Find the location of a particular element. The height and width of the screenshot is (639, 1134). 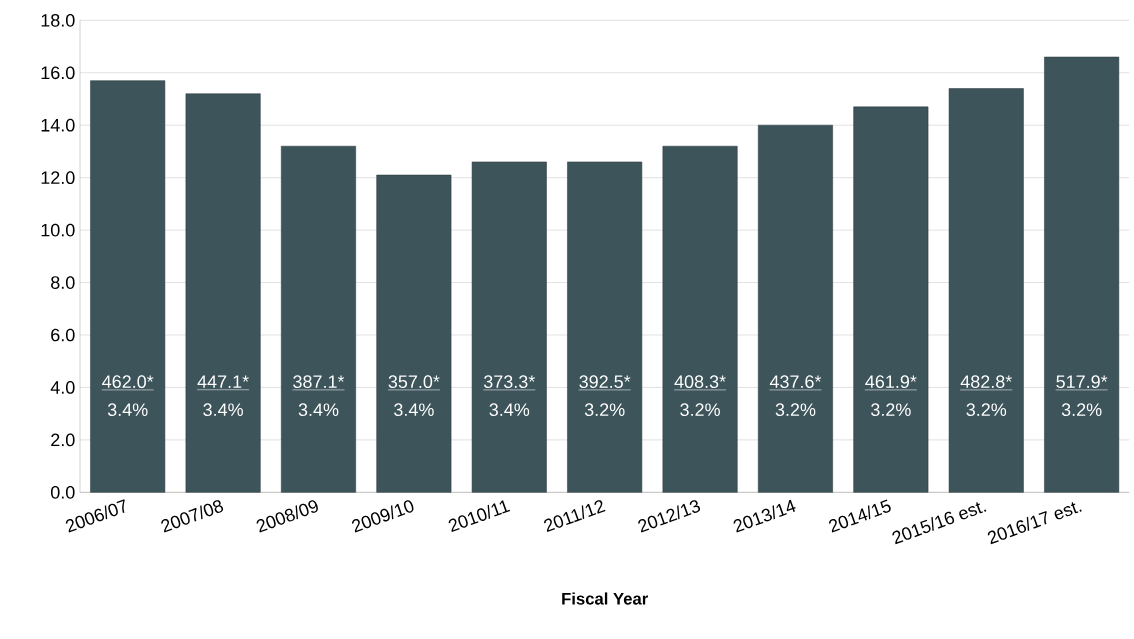

annotation: 387.1* is located at coordinates (319, 382).